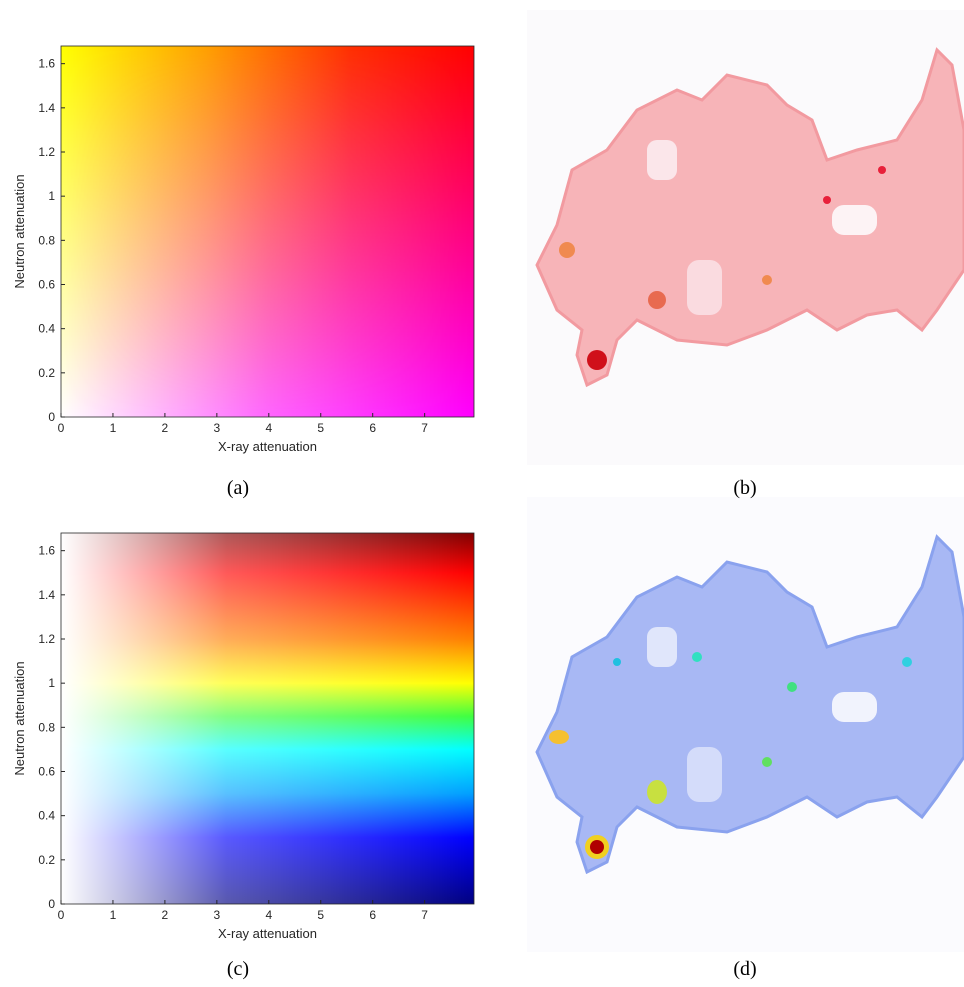 This screenshot has width=964, height=987. Describe the element at coordinates (238, 488) in the screenshot. I see `caption: (a)` at that location.